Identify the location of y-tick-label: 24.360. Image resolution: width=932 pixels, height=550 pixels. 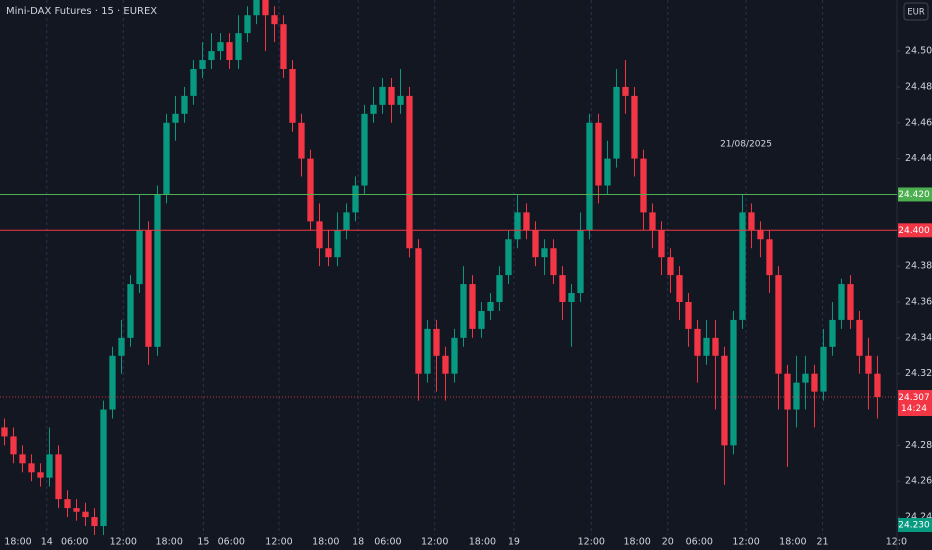
(918, 302).